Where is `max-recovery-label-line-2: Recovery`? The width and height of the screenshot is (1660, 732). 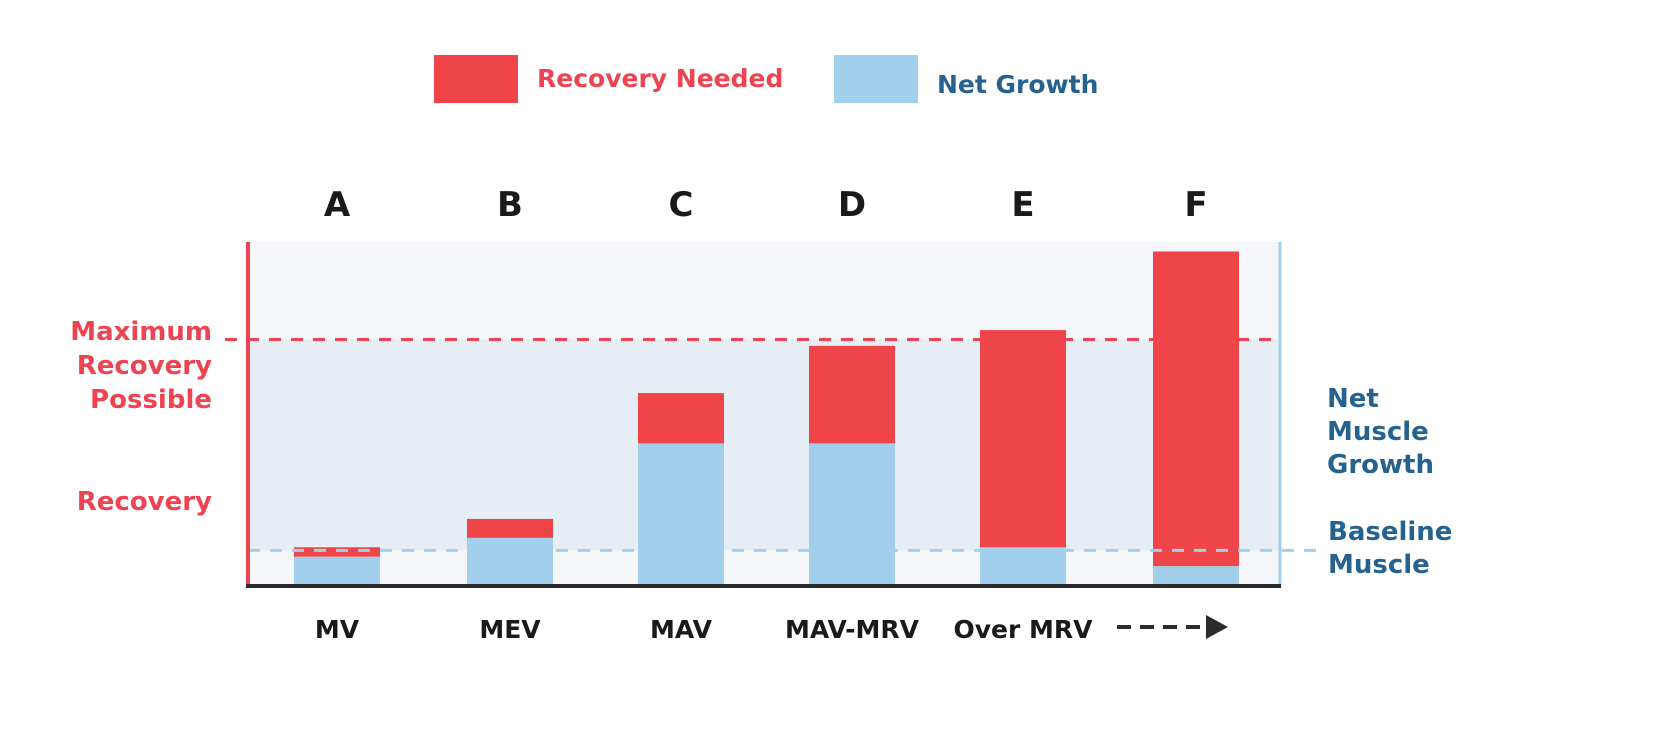 max-recovery-label-line-2: Recovery is located at coordinates (144, 366).